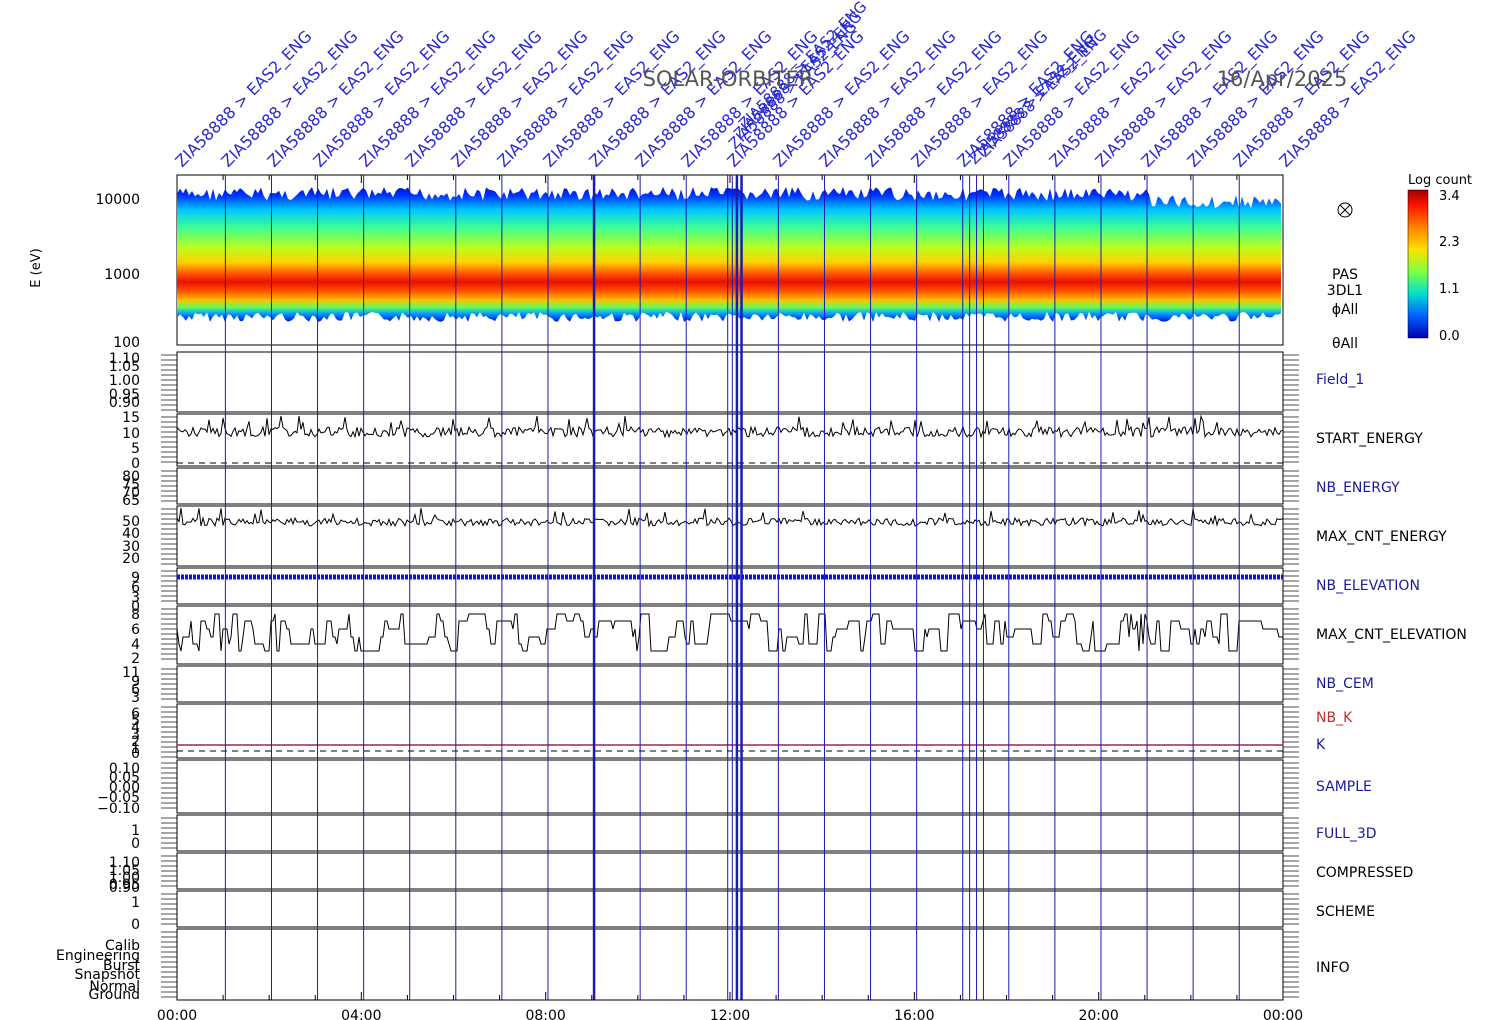  What do you see at coordinates (545, 1014) in the screenshot?
I see `time-tick-label: 08:00` at bounding box center [545, 1014].